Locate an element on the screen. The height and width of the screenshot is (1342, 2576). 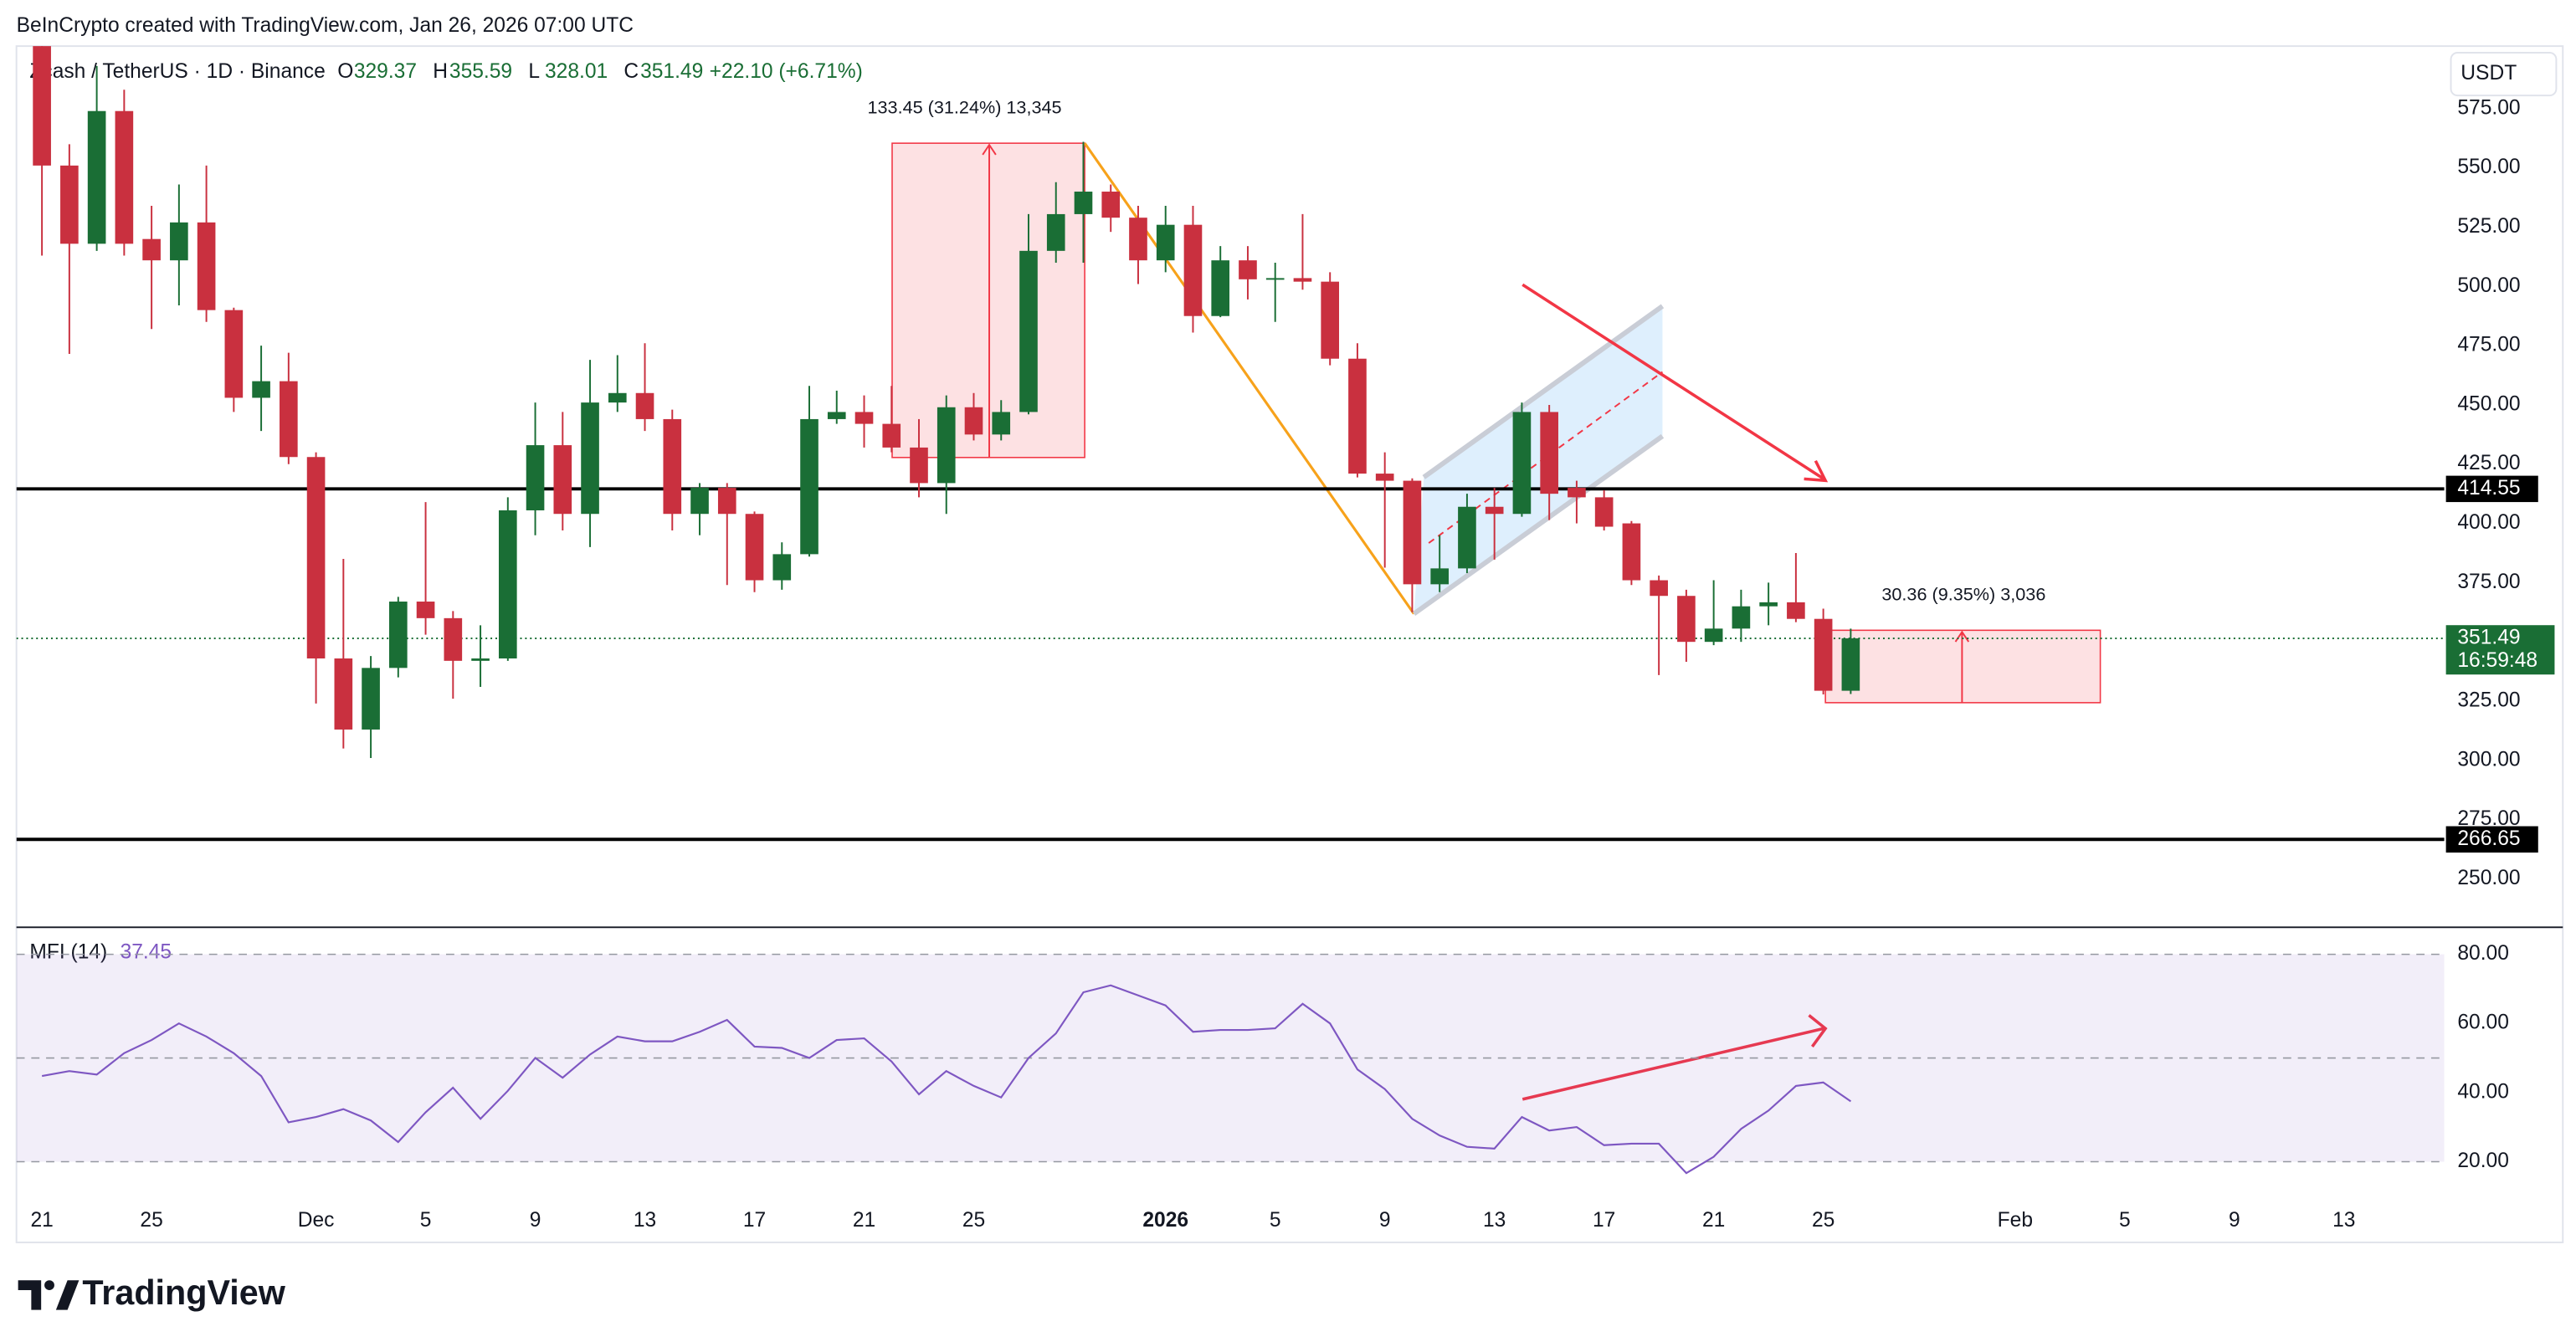
y-tick-label: 475.00 is located at coordinates (2488, 345).